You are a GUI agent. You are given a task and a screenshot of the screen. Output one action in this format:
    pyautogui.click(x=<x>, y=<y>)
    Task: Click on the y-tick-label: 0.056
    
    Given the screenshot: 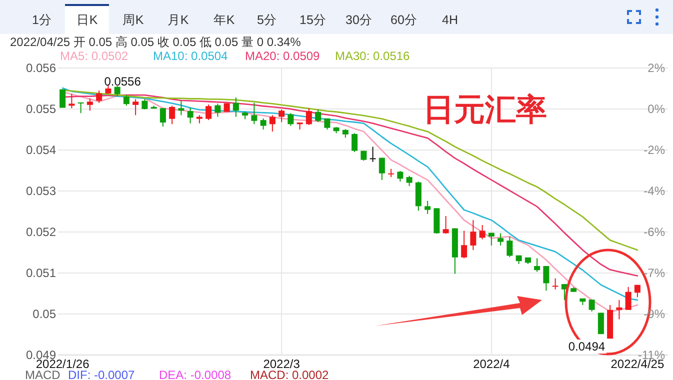 What is the action you would take?
    pyautogui.click(x=41, y=68)
    